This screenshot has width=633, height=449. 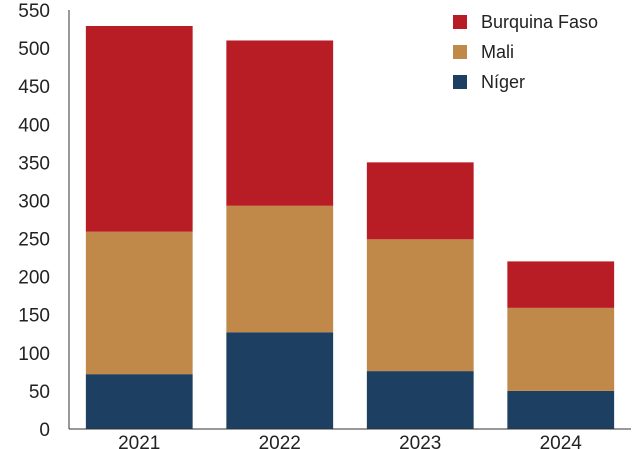 I want to click on y-tick-label: 350, so click(x=34, y=163).